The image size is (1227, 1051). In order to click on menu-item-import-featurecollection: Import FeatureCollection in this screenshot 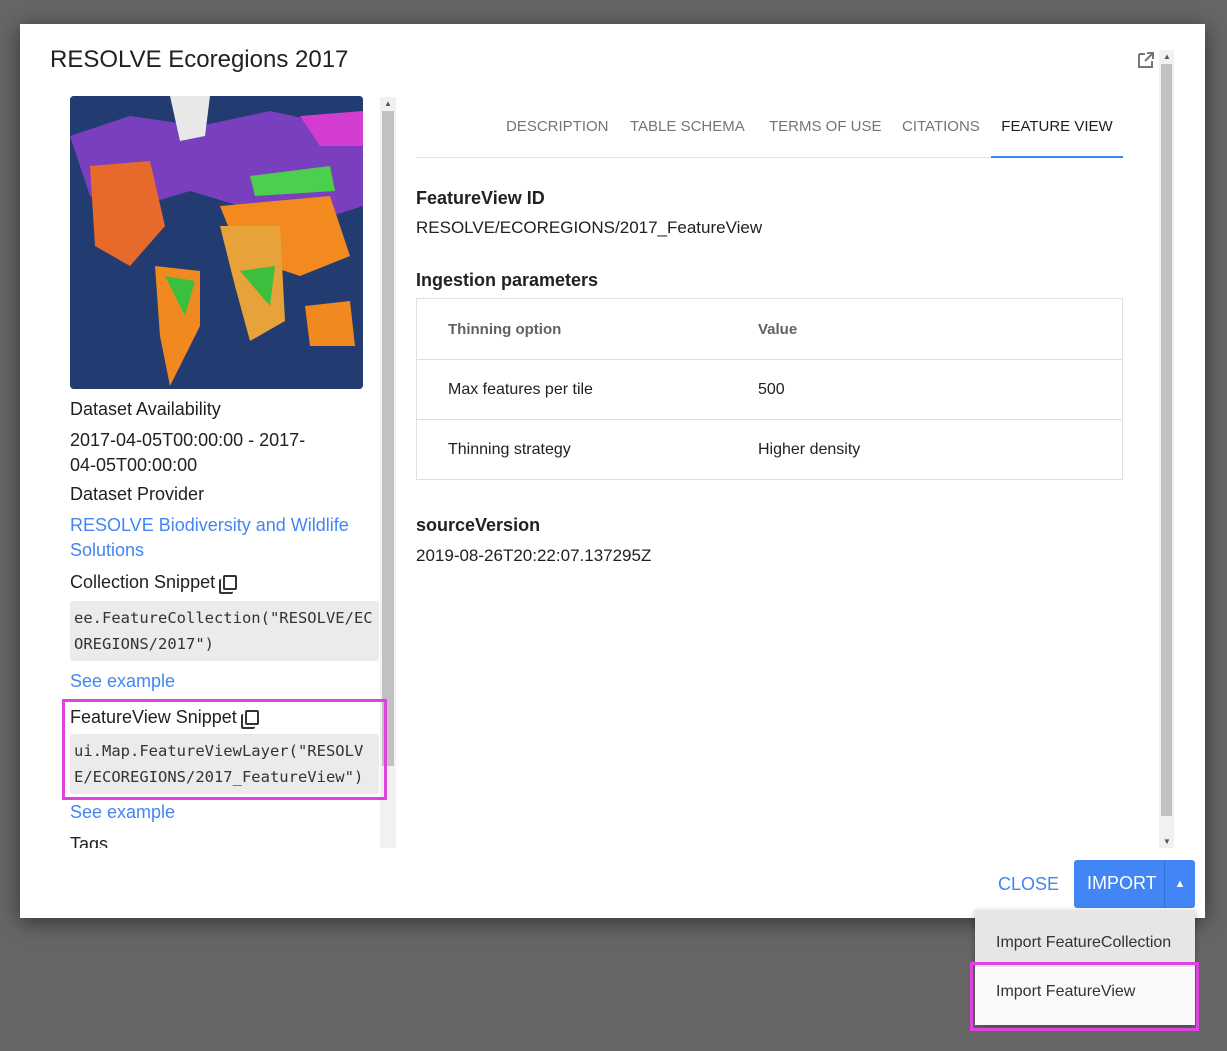, I will do `click(1085, 938)`.